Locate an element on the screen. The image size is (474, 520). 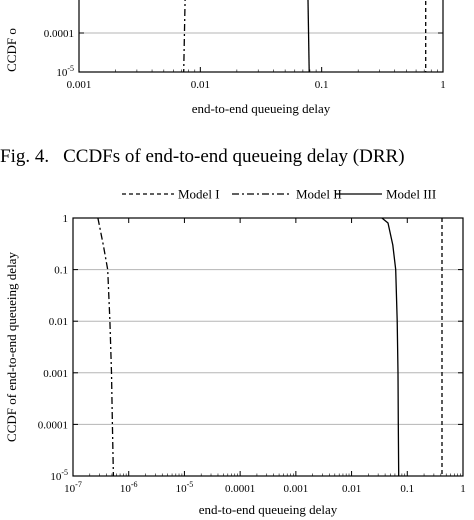
top-chart-ytick-label-1: 10-5 is located at coordinates (65, 71).